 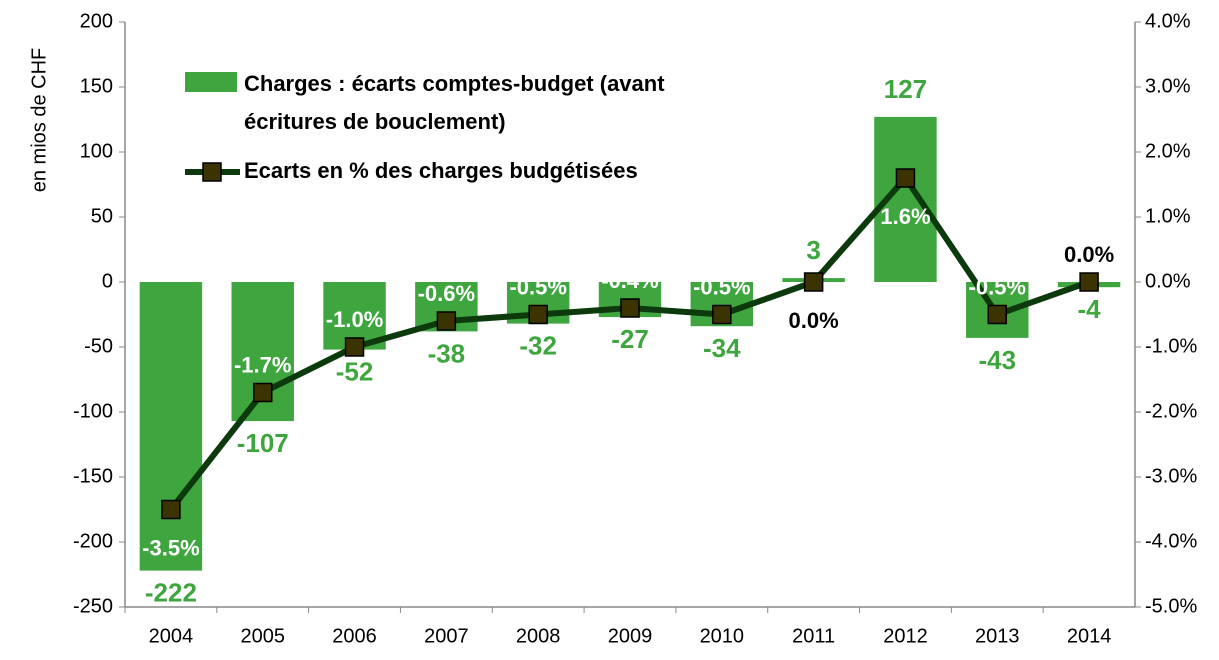 I want to click on y-tick-label: 150, so click(x=96, y=86).